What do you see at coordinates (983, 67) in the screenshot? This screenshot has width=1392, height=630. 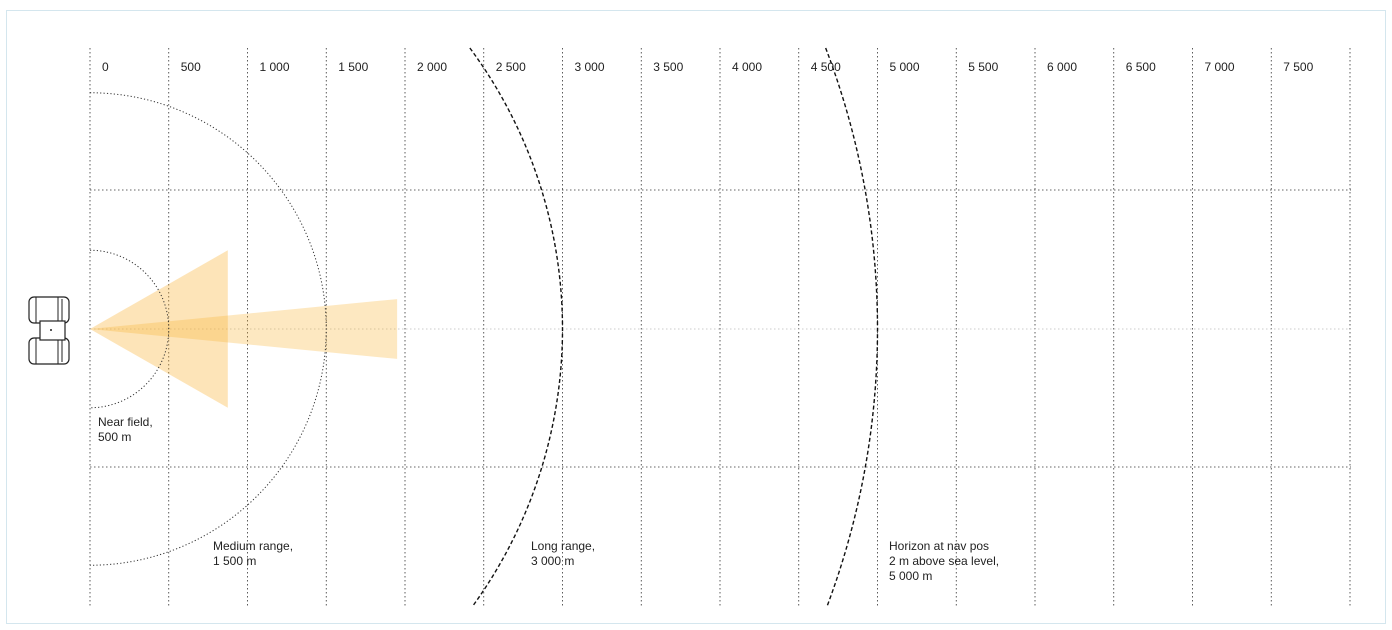 I see `scale-tick-label: 5 500` at bounding box center [983, 67].